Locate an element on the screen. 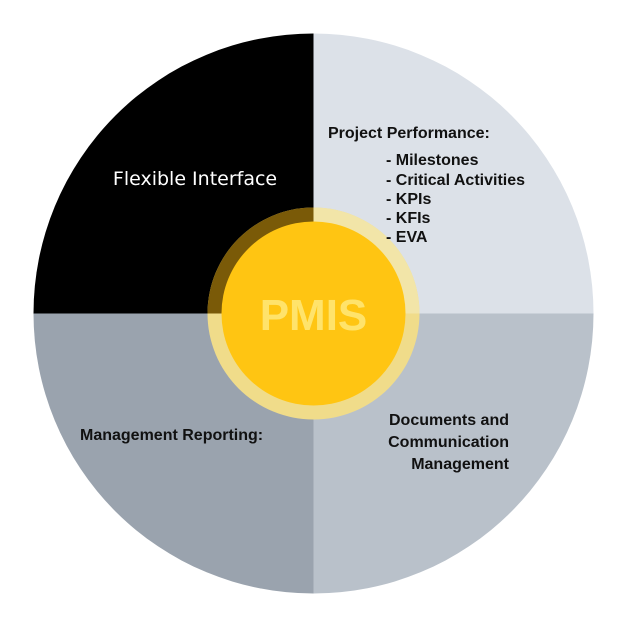 The width and height of the screenshot is (627, 627). documents-line-2: Communication is located at coordinates (448, 442).